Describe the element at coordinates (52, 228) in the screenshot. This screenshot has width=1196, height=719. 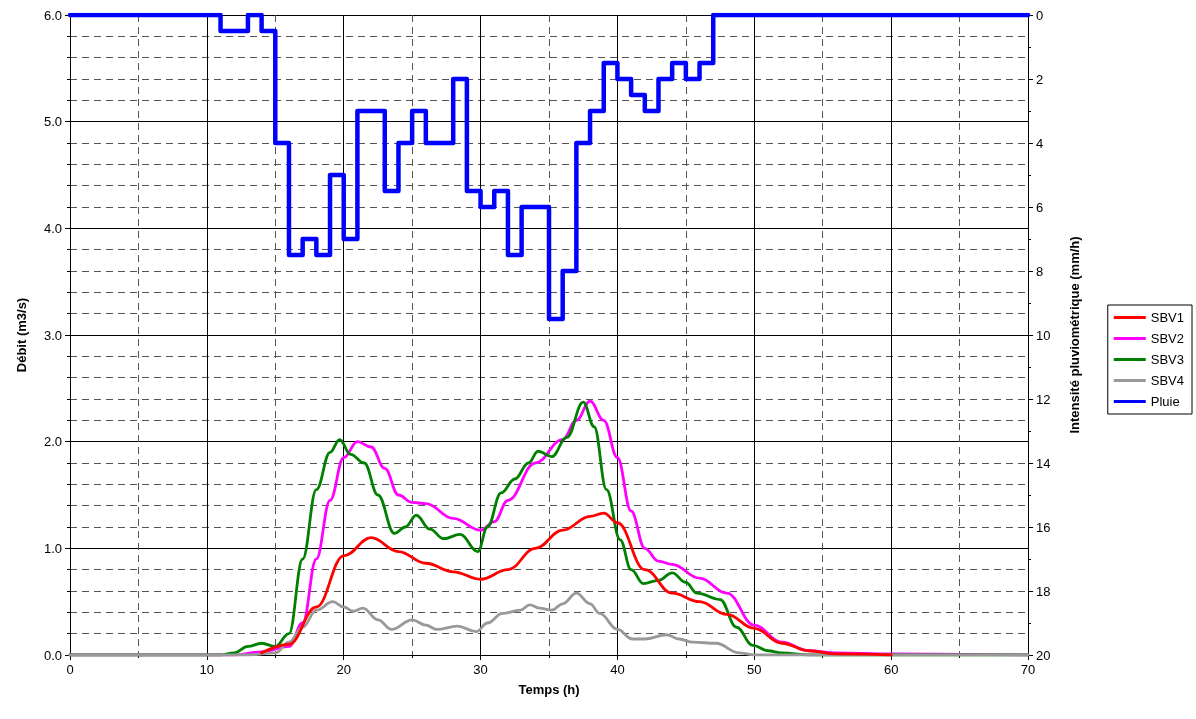
I see `y-tick-label: 4.0` at that location.